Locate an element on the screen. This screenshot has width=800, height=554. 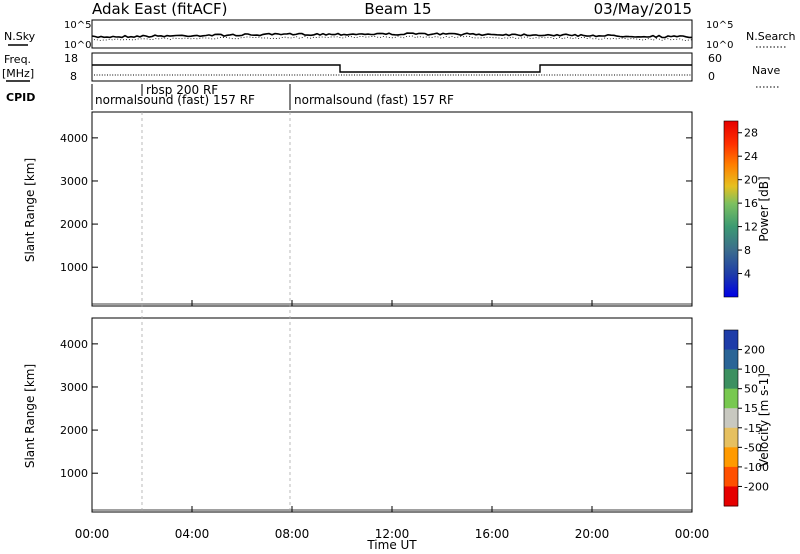
x-tick-label: 08:00 is located at coordinates (292, 534).